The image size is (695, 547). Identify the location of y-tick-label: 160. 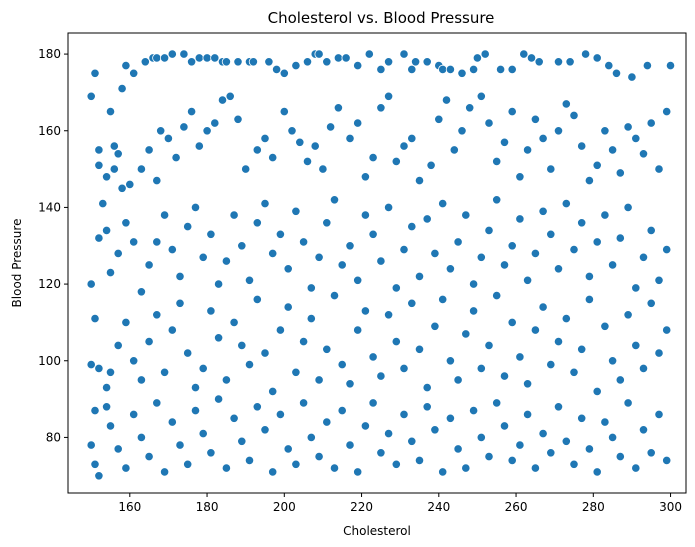
(49, 131).